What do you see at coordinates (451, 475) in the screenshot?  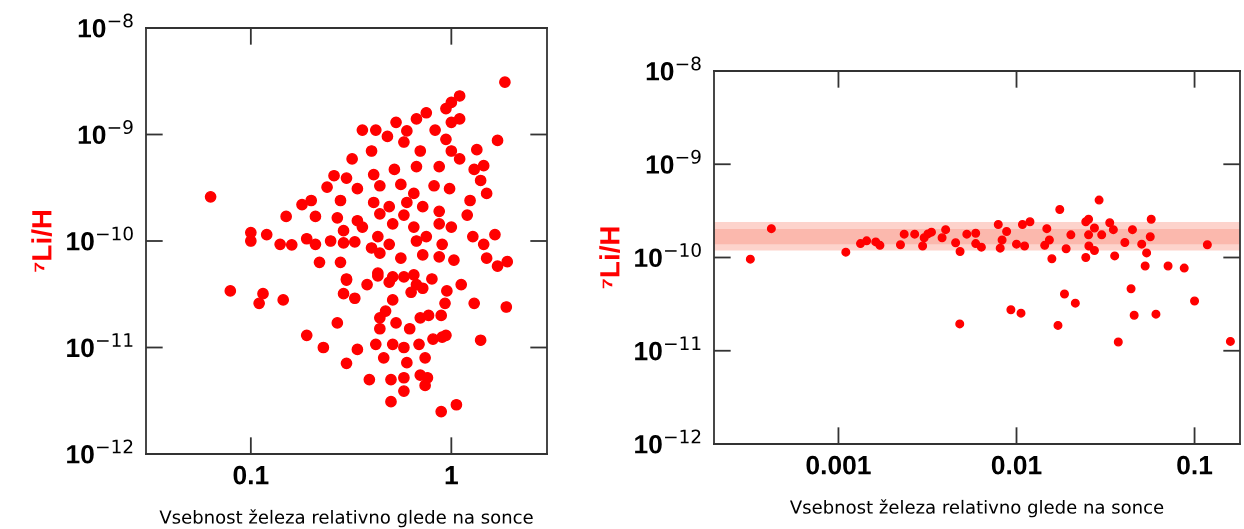 I see `x-tick-label: 1` at bounding box center [451, 475].